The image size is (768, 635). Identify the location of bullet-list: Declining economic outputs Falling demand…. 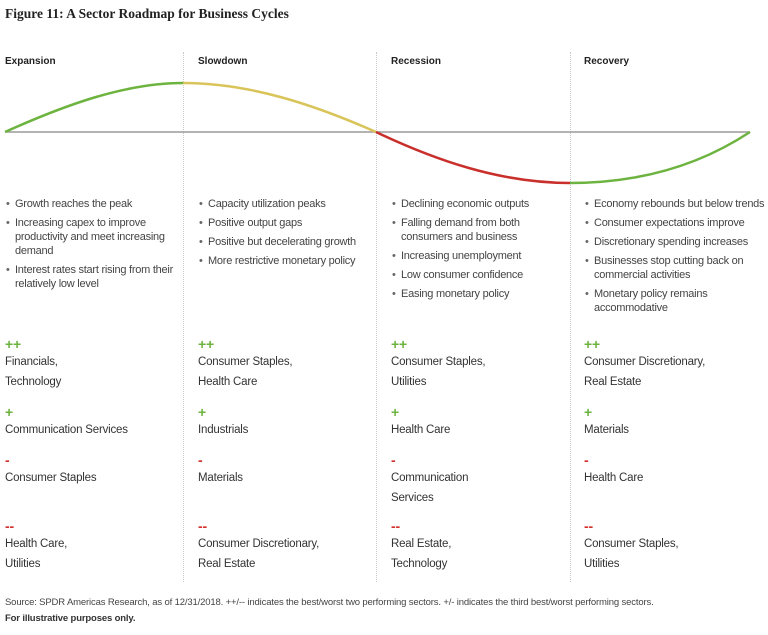
(482, 251).